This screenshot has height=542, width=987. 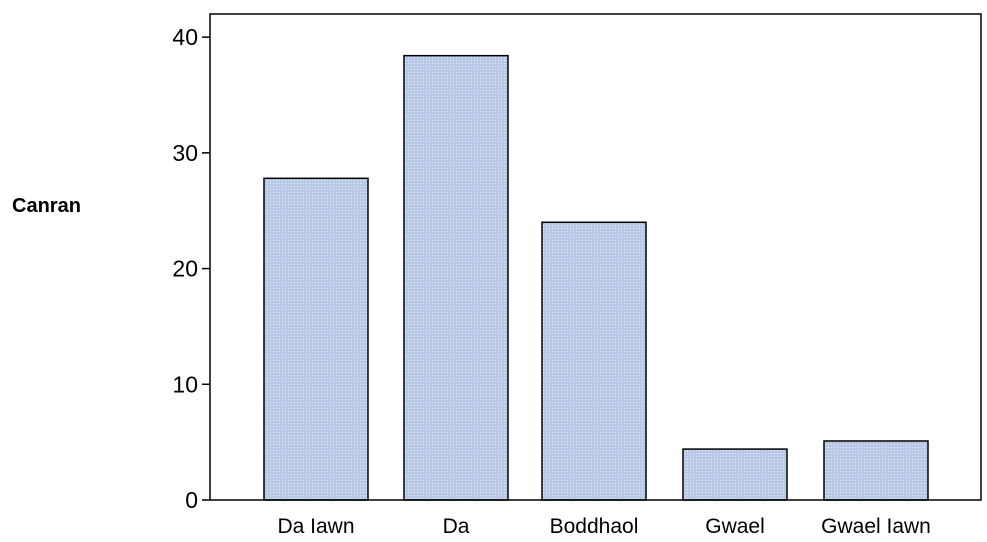 What do you see at coordinates (315, 526) in the screenshot?
I see `x-category-label-0: Da Iawn` at bounding box center [315, 526].